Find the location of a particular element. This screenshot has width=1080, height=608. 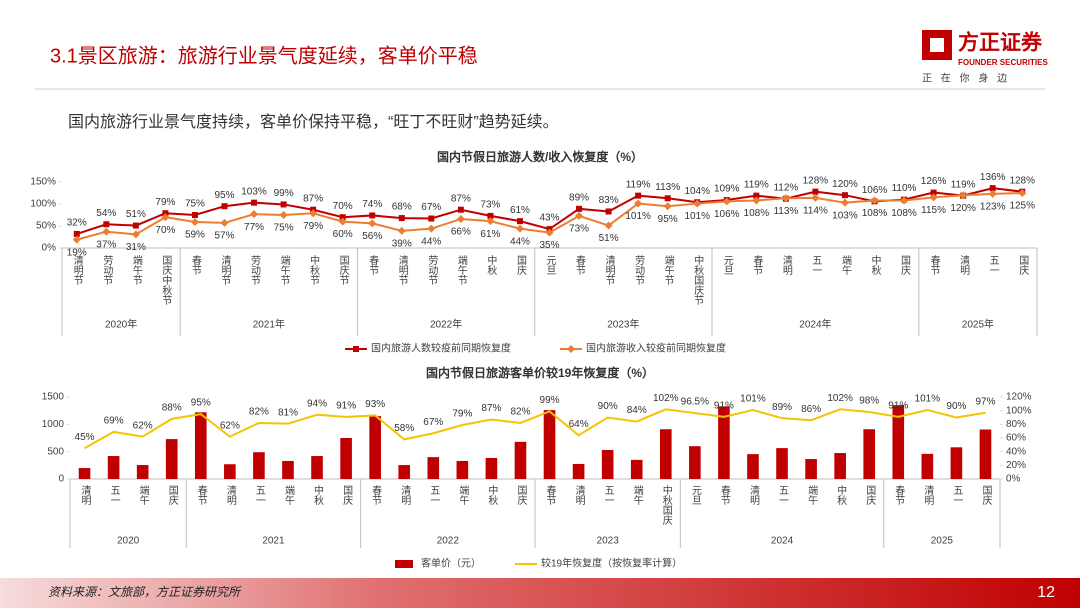

data-label: 89% is located at coordinates (579, 197).